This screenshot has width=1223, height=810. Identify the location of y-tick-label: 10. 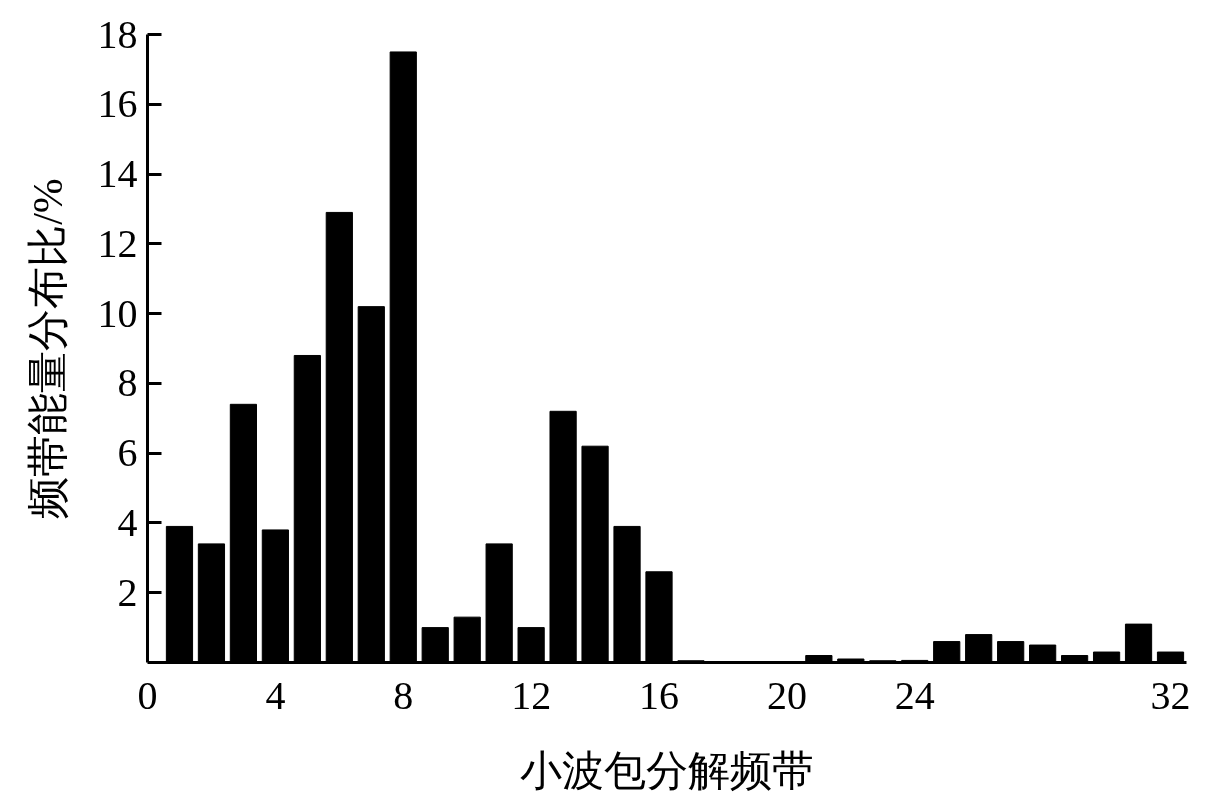
(117, 313).